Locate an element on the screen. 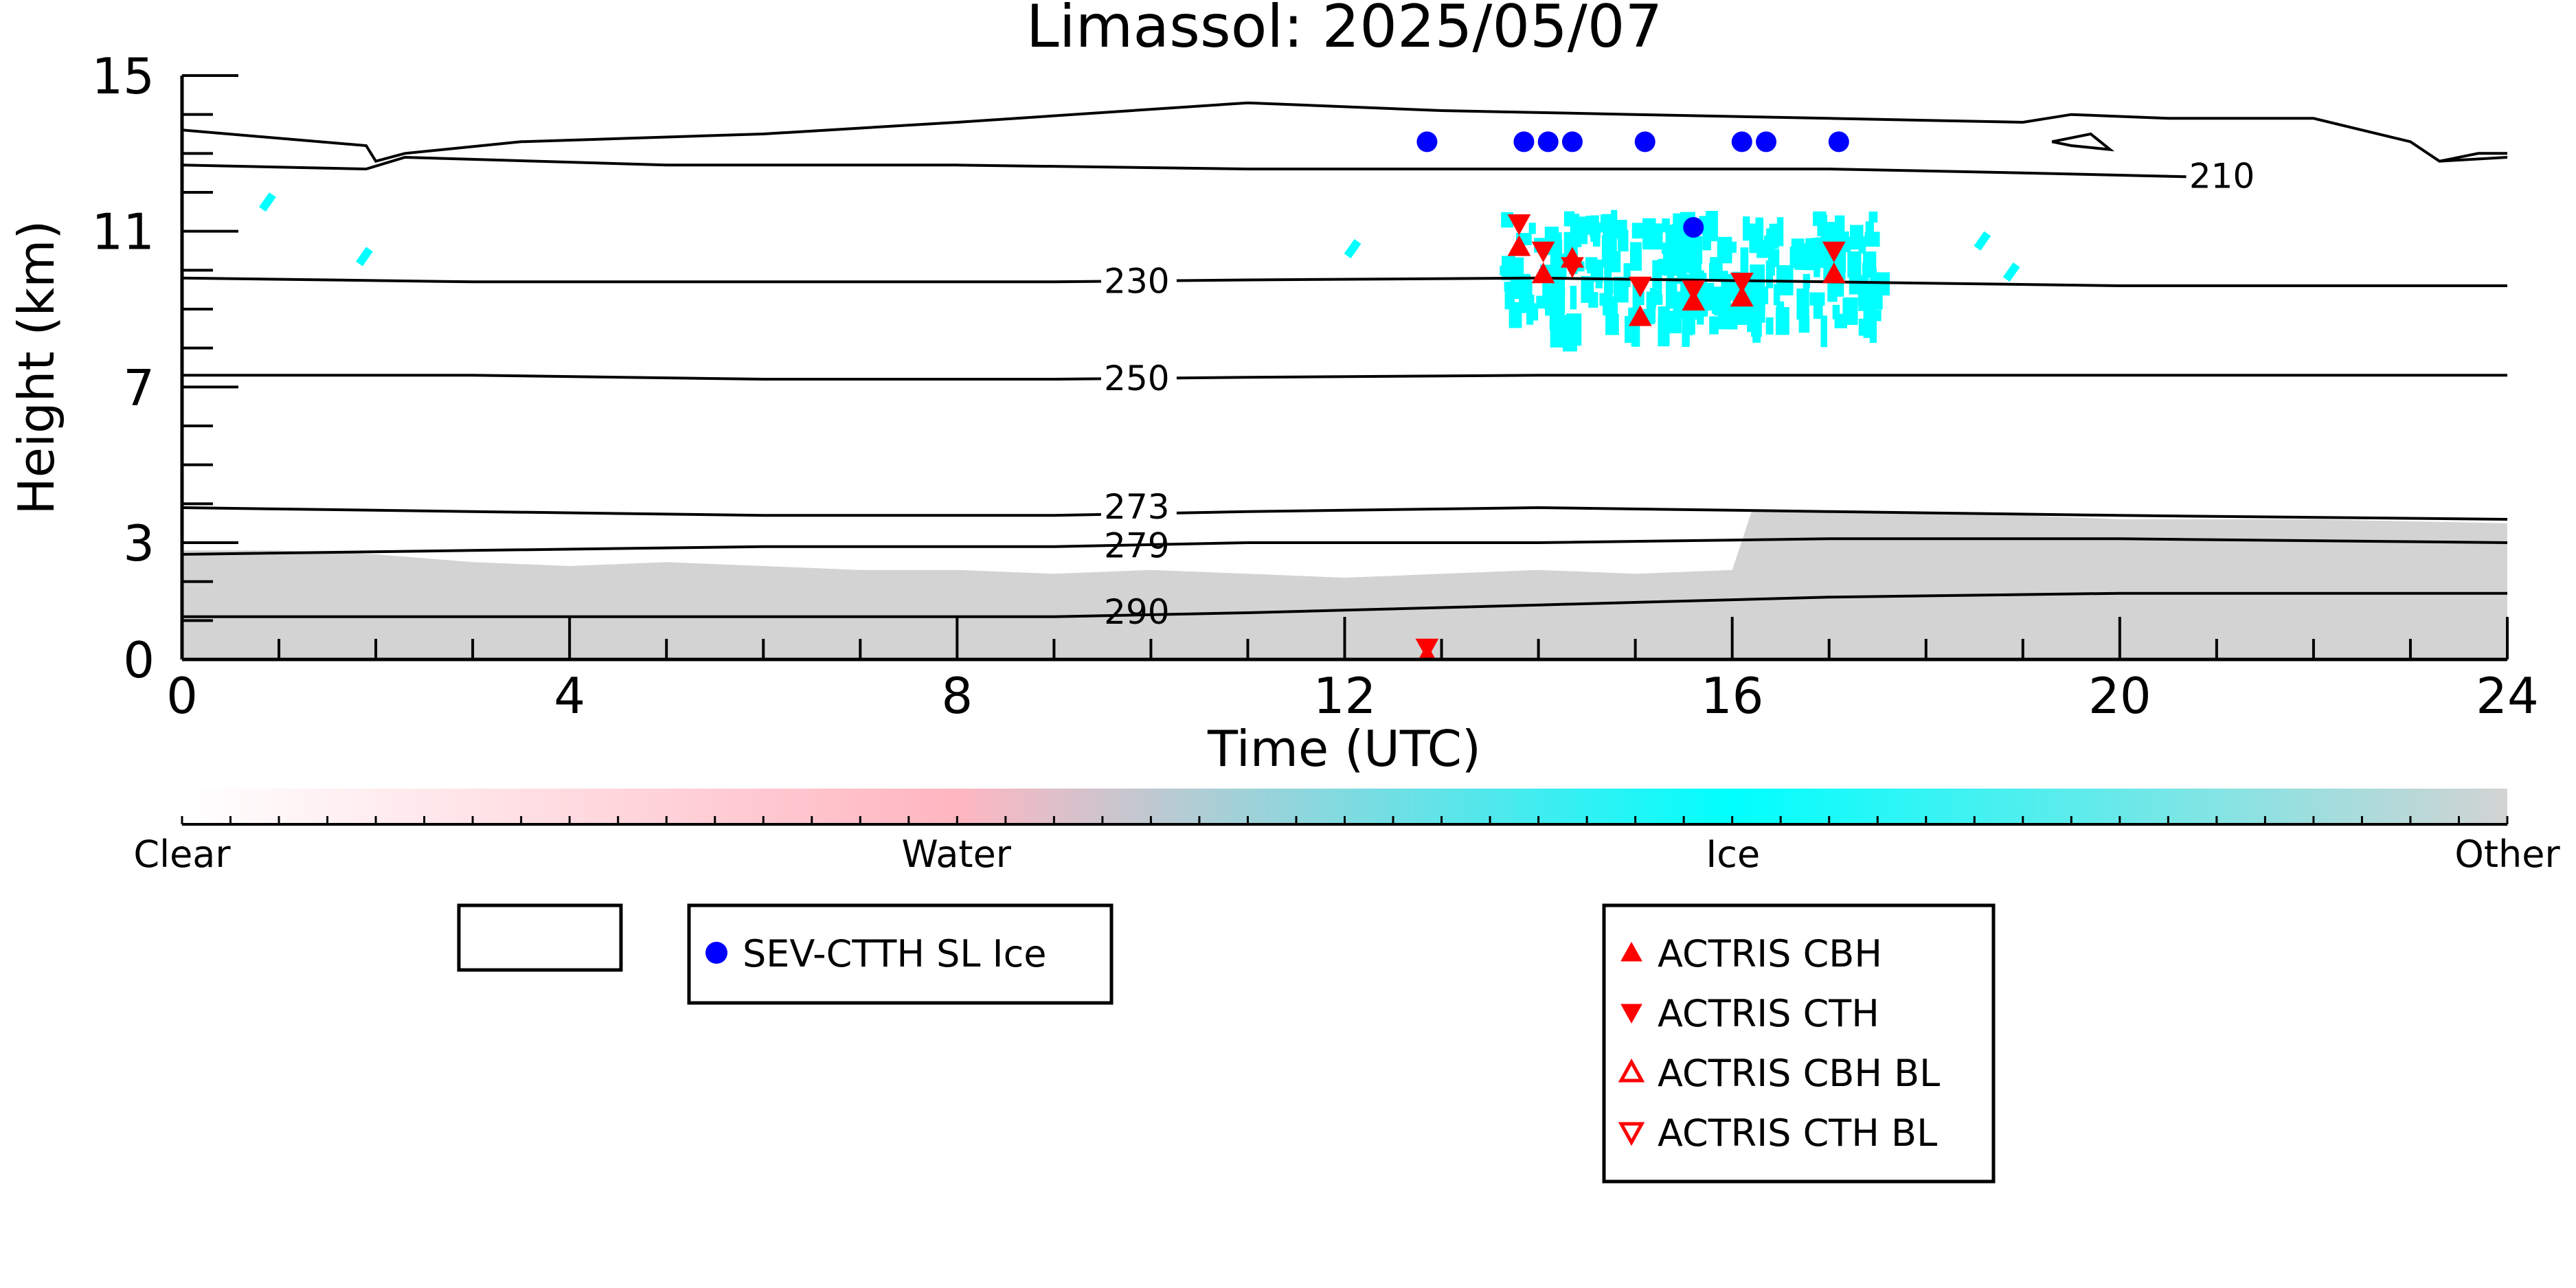  legend-label: SEV-CTTH SL Ice is located at coordinates (895, 953).